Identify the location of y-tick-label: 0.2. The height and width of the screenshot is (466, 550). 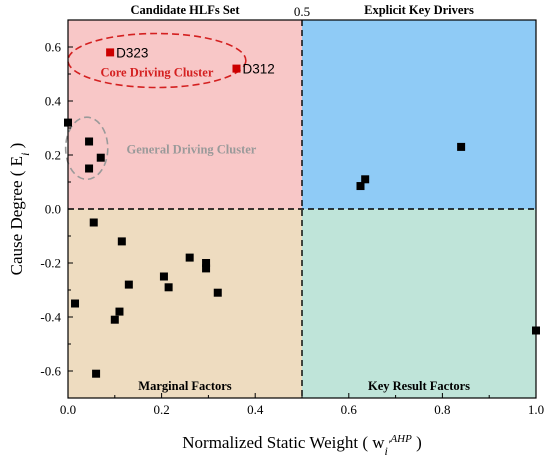
(53, 155).